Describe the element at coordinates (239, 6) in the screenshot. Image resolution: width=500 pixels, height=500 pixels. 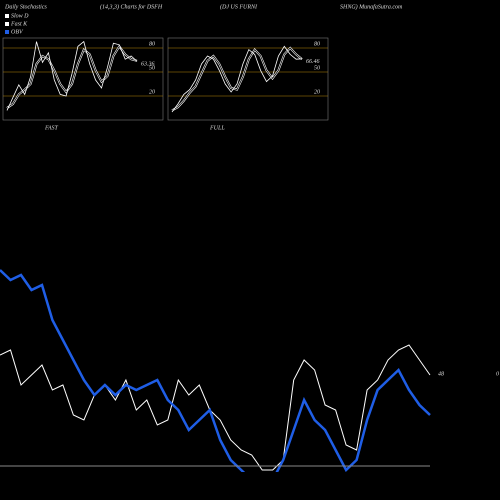
I see `title: (DJ US FURNI` at that location.